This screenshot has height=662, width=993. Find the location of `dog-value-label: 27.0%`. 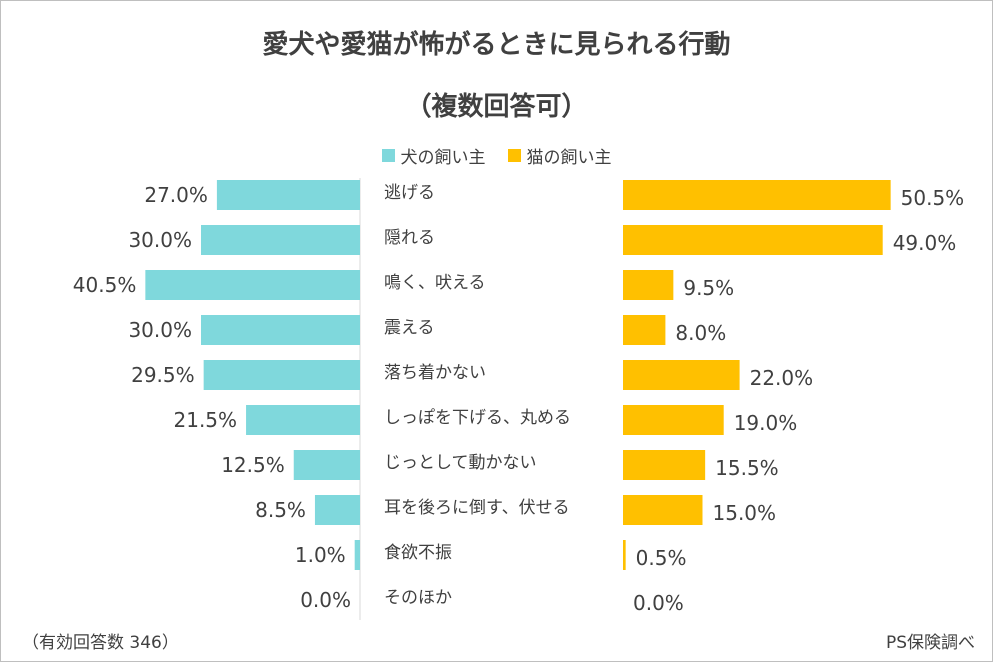

dog-value-label: 27.0% is located at coordinates (176, 195).